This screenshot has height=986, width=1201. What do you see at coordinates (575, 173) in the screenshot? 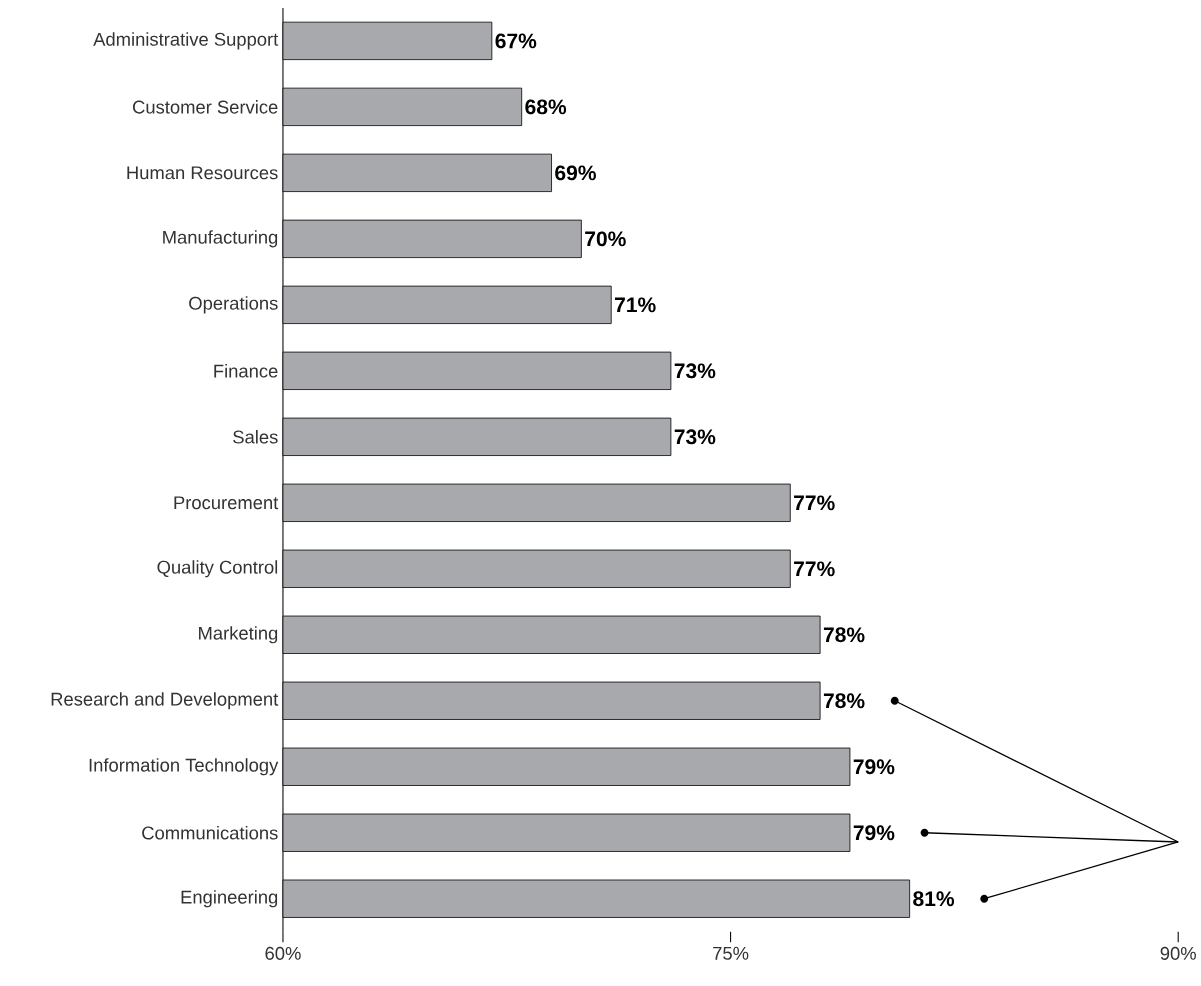
I see `data-label: 69%` at bounding box center [575, 173].